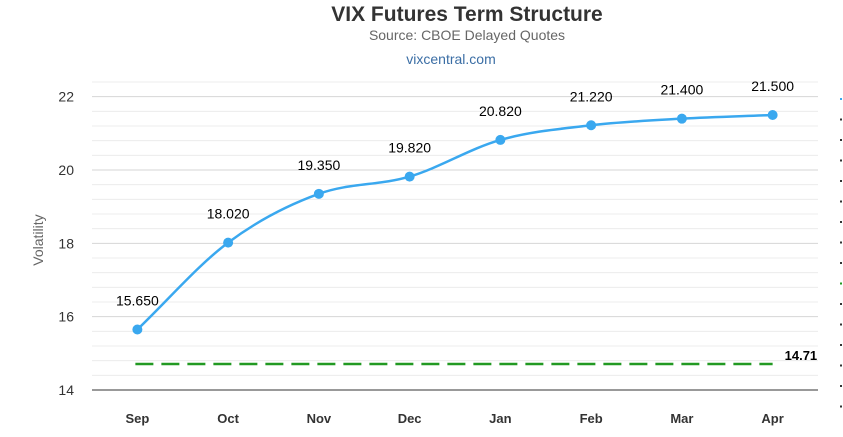 This screenshot has height=437, width=843. I want to click on data-label: 20.820, so click(500, 111).